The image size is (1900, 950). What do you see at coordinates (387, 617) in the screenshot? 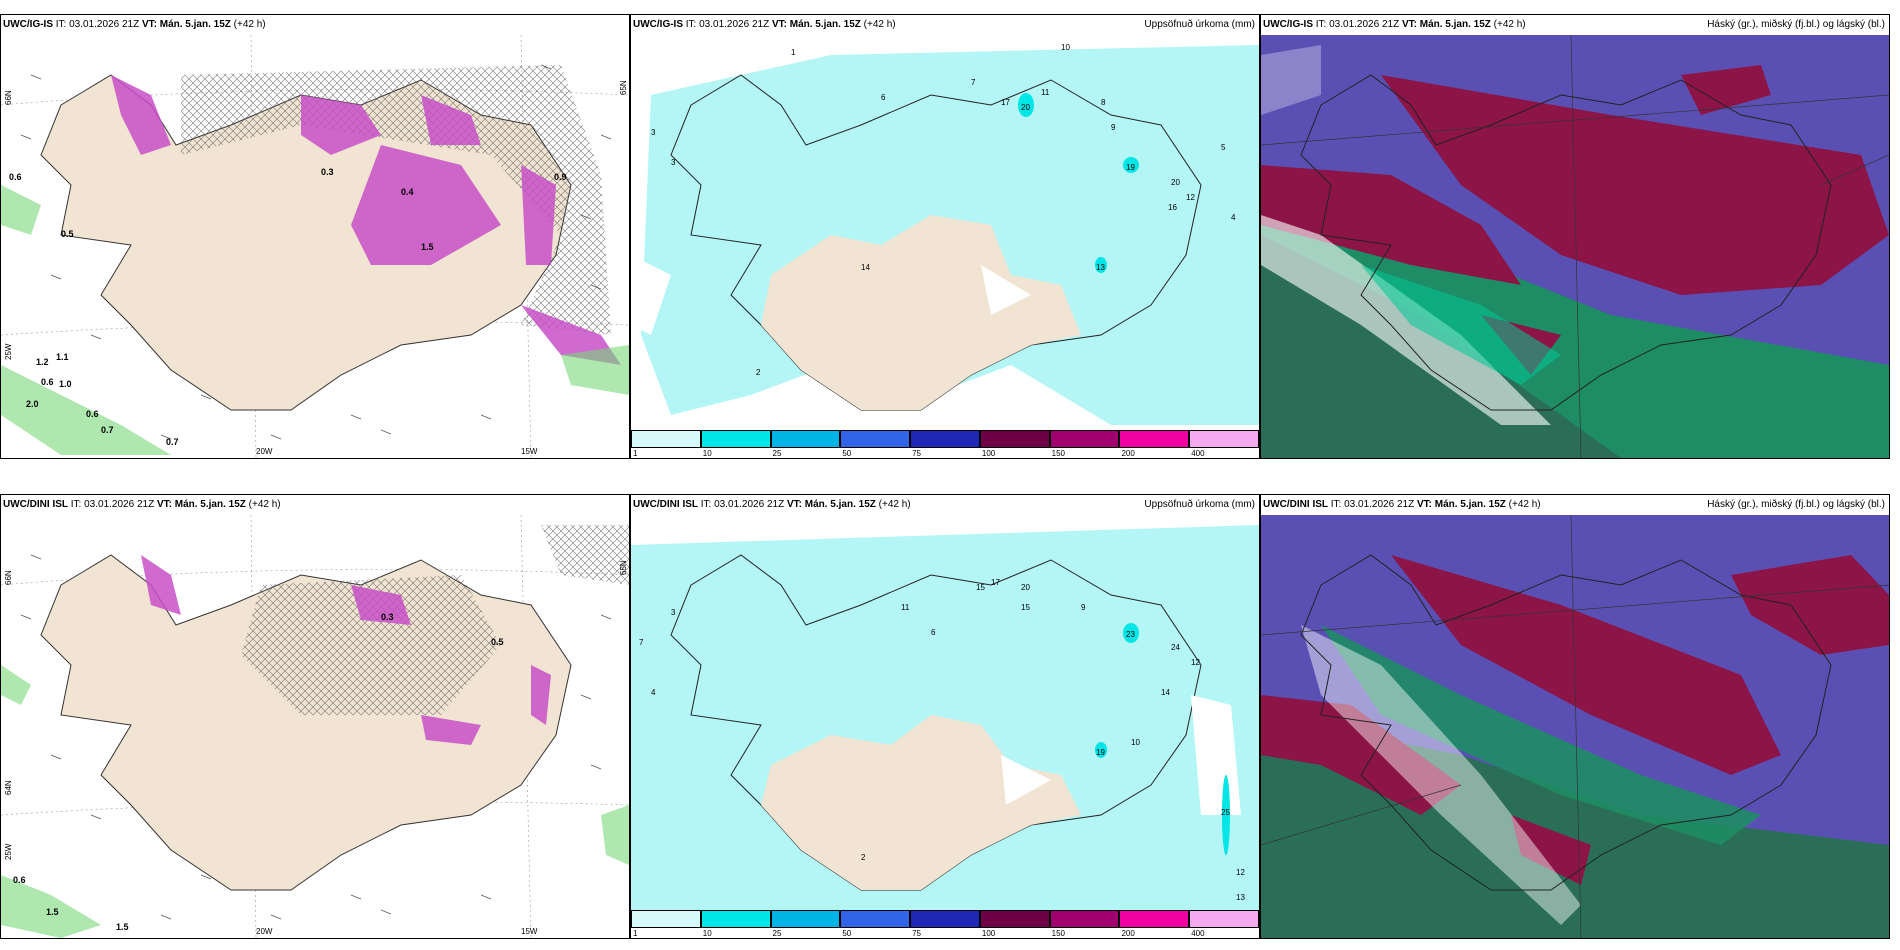
I see `snow-label: 0.3` at bounding box center [387, 617].